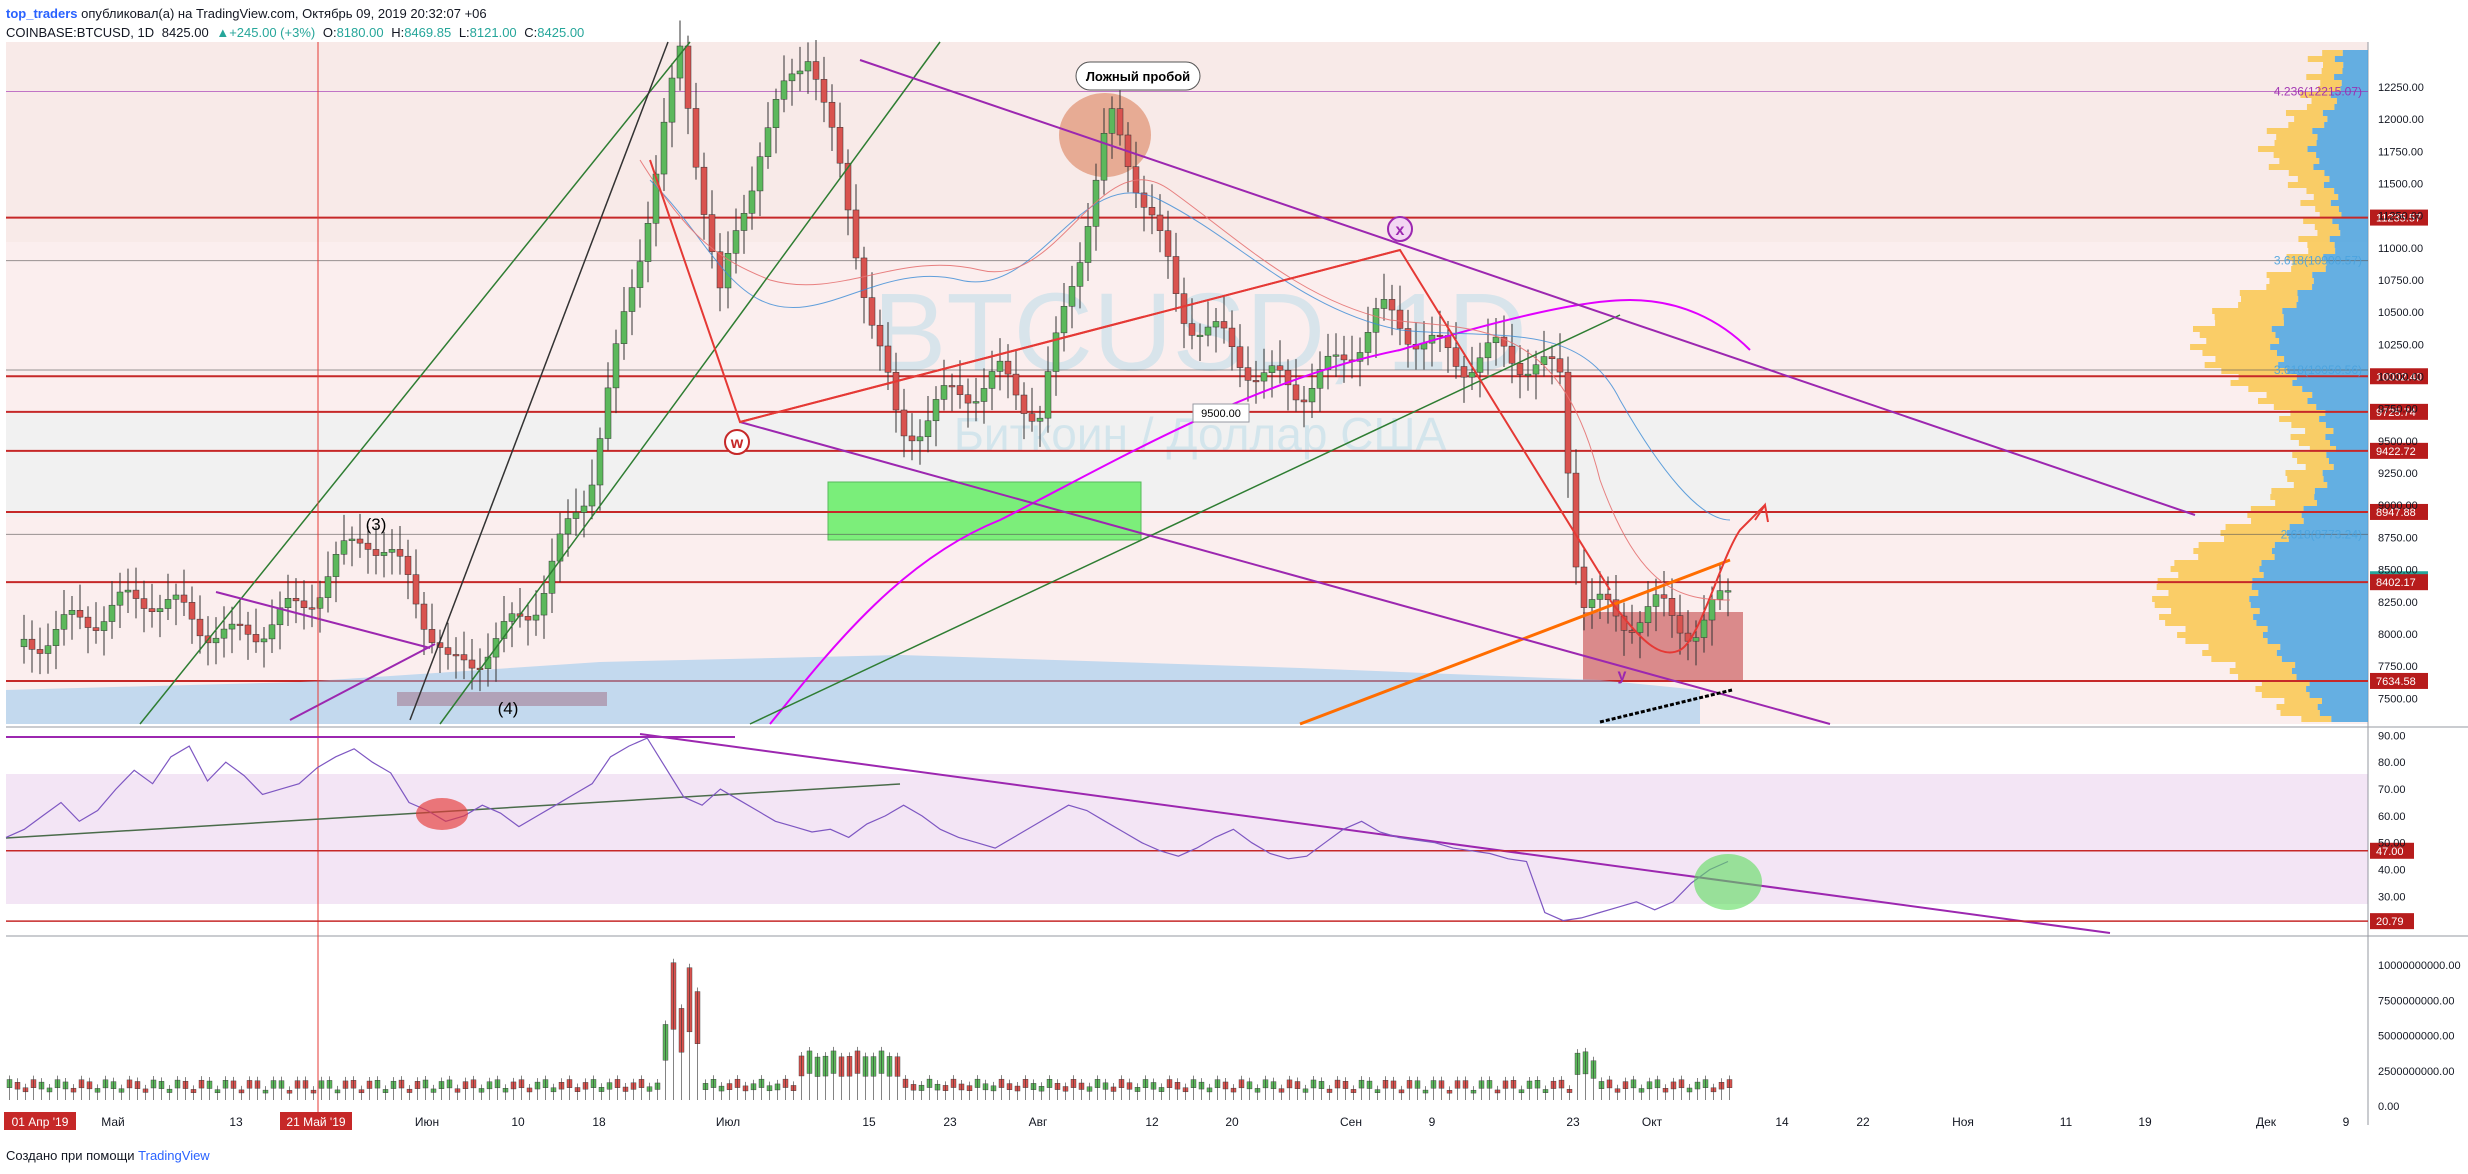 This screenshot has height=1174, width=2468. What do you see at coordinates (508, 708) in the screenshot?
I see `wave-4-label: (4)` at bounding box center [508, 708].